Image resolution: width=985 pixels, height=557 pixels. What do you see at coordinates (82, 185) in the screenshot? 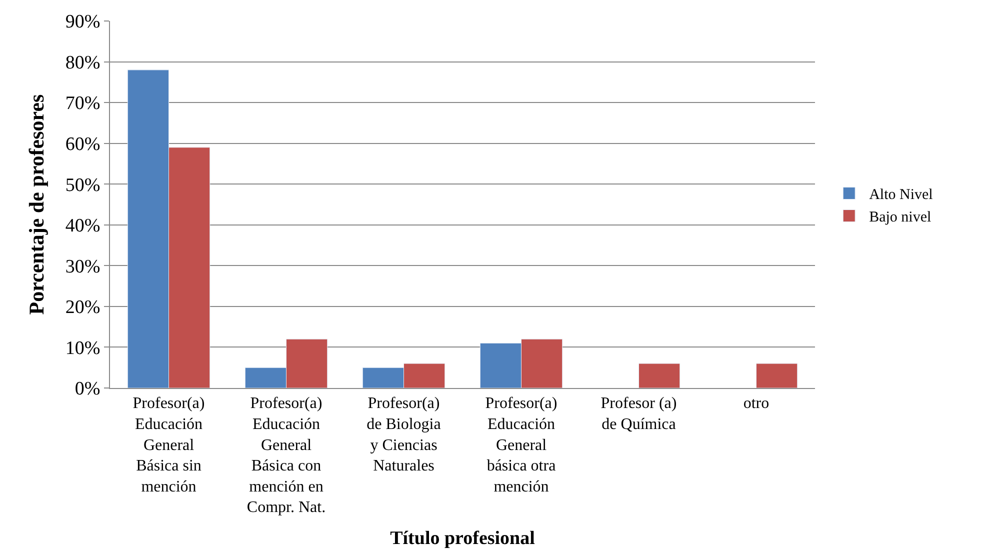
I see `y-tick-label: 50%` at bounding box center [82, 185].